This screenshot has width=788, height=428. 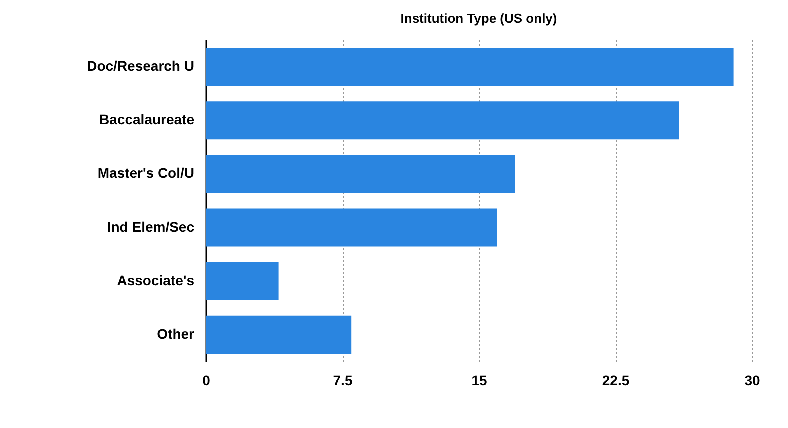 I want to click on y-tick-label: Master's Col/U, so click(x=146, y=173).